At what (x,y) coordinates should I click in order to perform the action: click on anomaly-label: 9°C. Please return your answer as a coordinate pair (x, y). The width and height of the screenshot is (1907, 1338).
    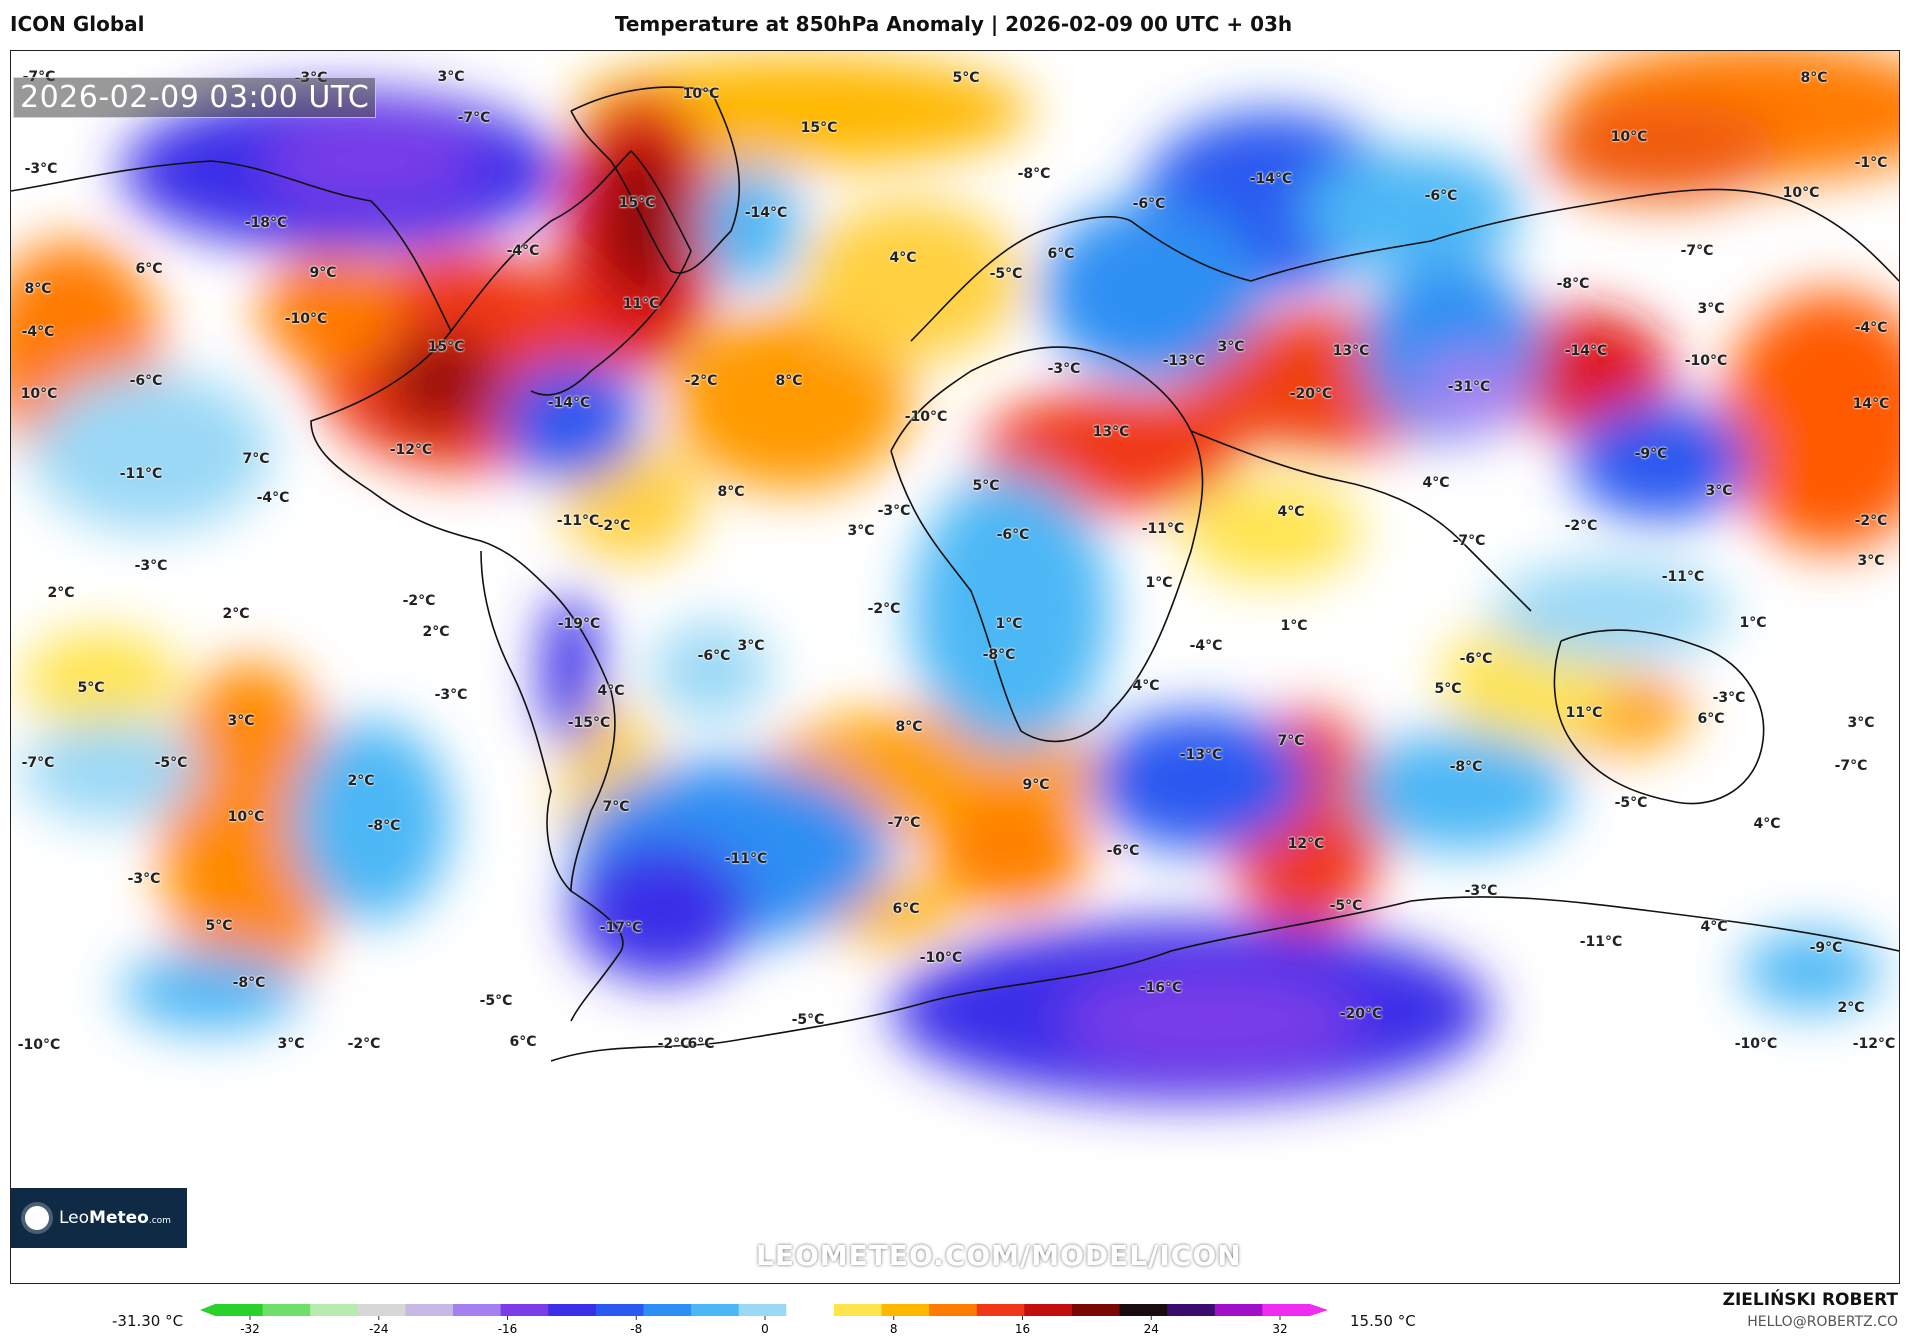
    Looking at the image, I should click on (1036, 785).